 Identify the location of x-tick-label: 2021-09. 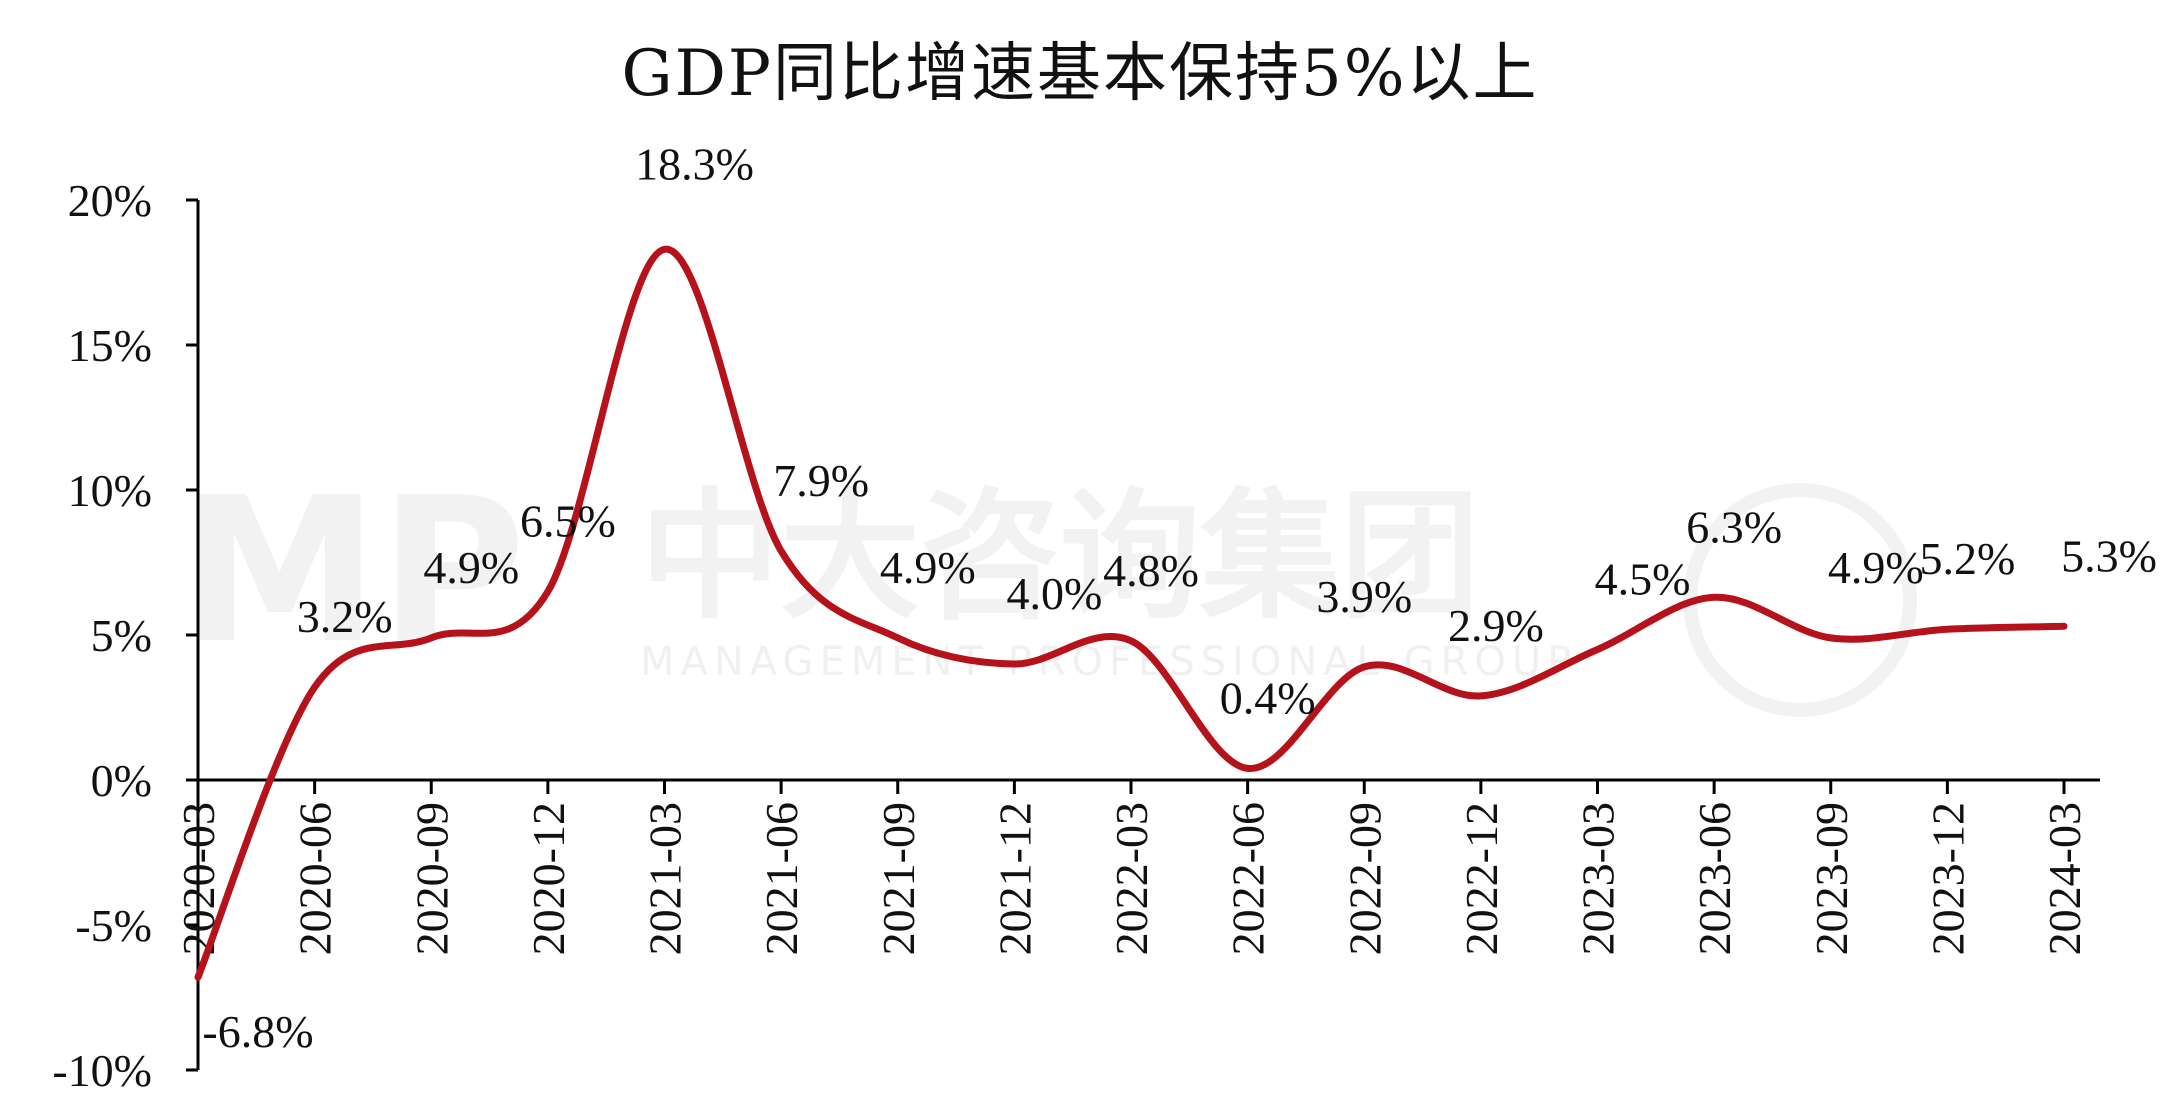
(898, 878).